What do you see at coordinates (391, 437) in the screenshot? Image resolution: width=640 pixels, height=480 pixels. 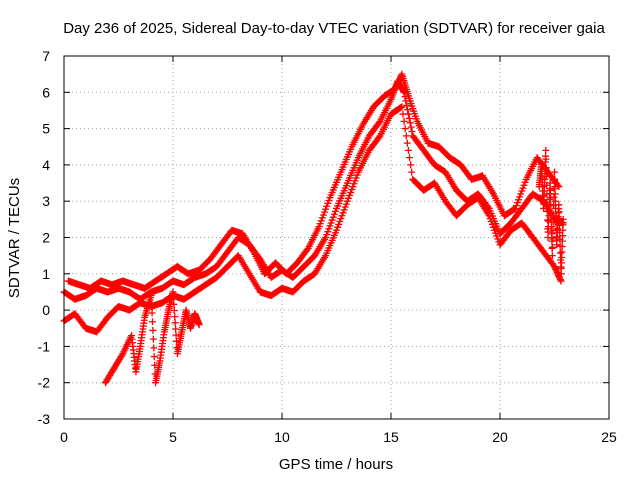 I see `x-tick-label: 15` at bounding box center [391, 437].